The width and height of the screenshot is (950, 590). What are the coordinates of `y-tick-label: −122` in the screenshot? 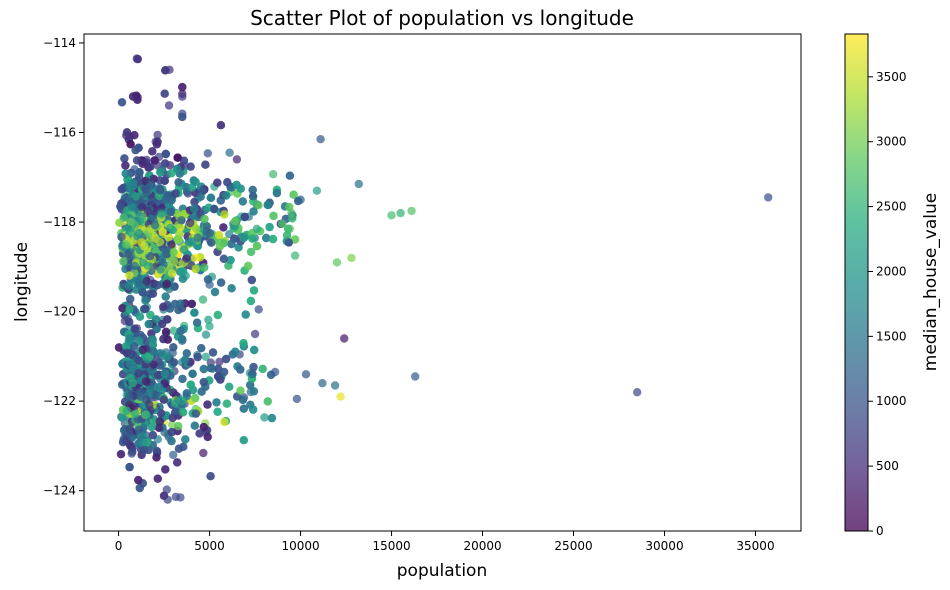 It's located at (59, 401).